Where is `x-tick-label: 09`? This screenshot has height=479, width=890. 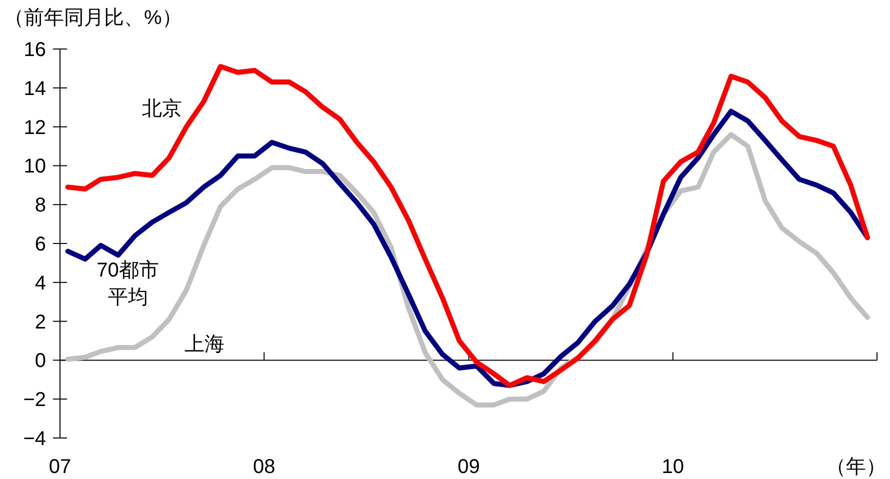
x-tick-label: 09 is located at coordinates (469, 467).